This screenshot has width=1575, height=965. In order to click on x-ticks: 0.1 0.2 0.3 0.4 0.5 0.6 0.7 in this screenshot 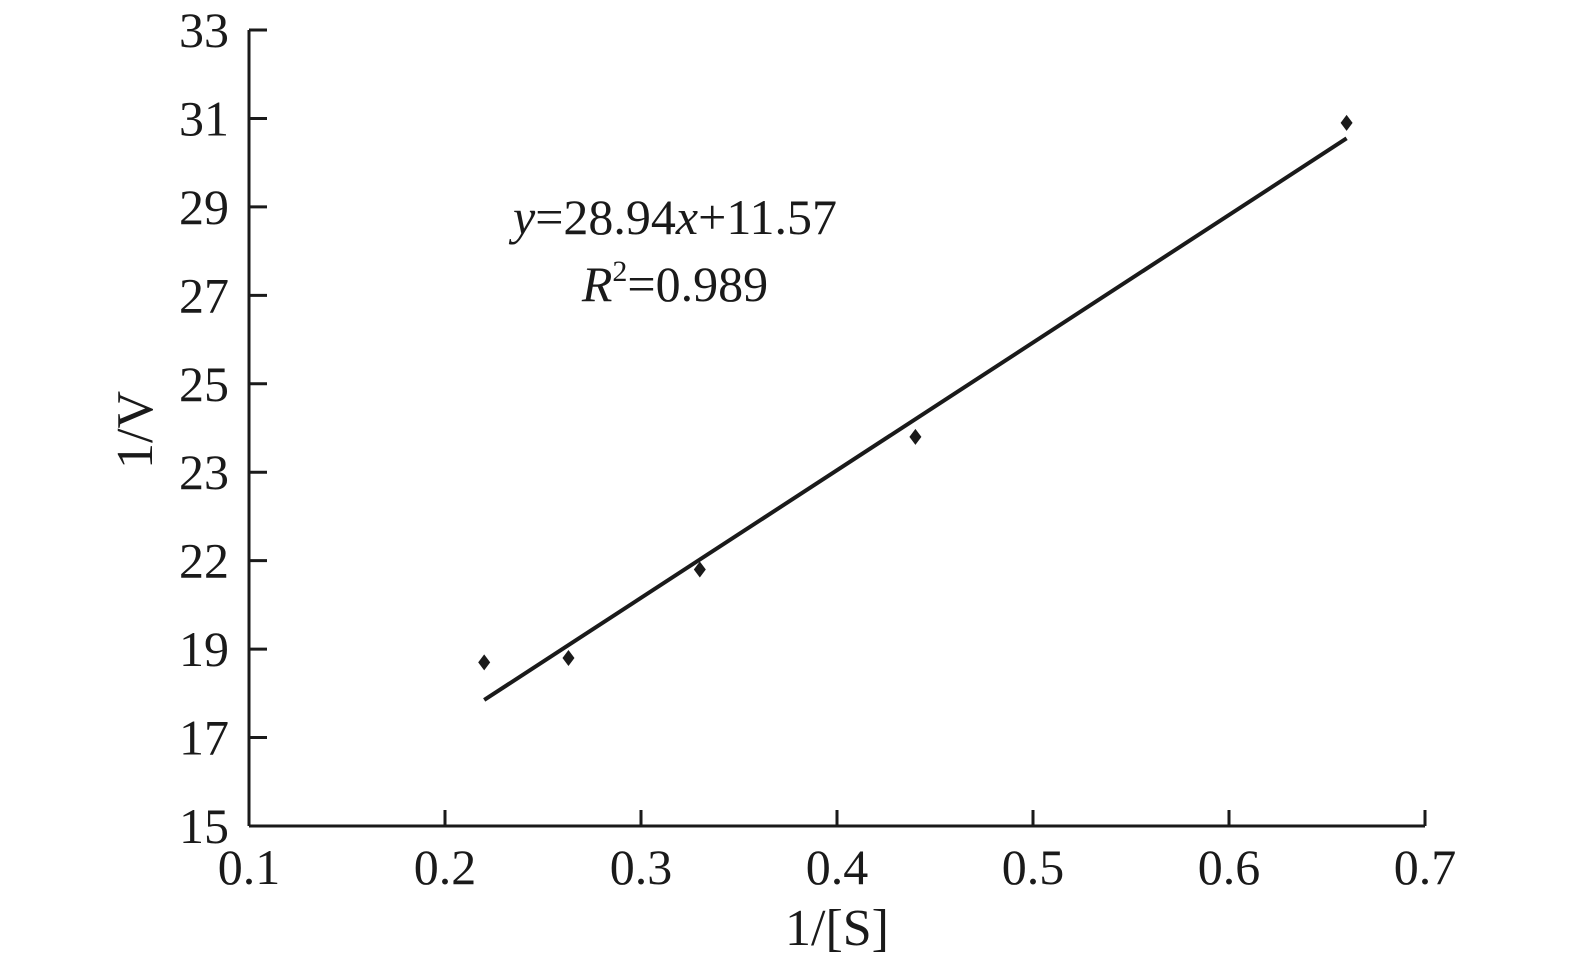, I will do `click(837, 852)`.